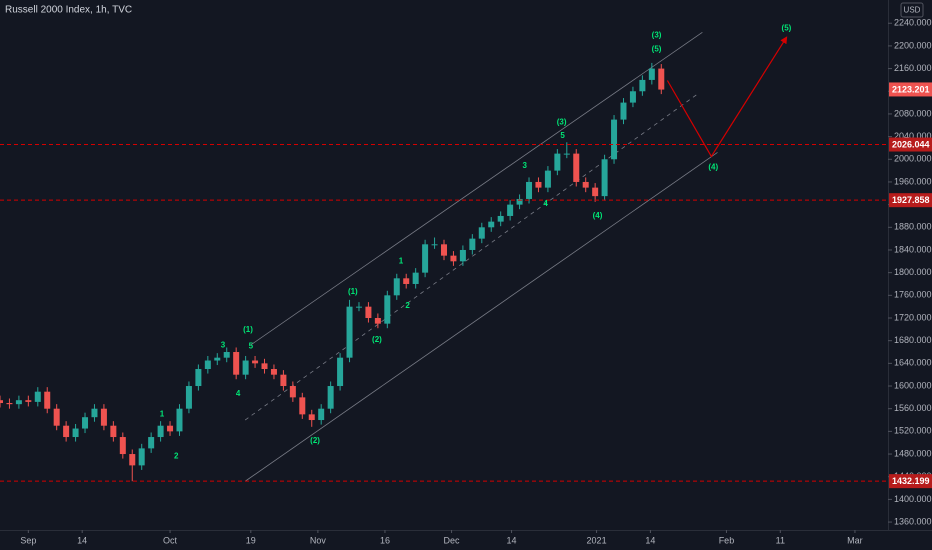  Describe the element at coordinates (913, 181) in the screenshot. I see `y-tick-label: 1960.000` at that location.